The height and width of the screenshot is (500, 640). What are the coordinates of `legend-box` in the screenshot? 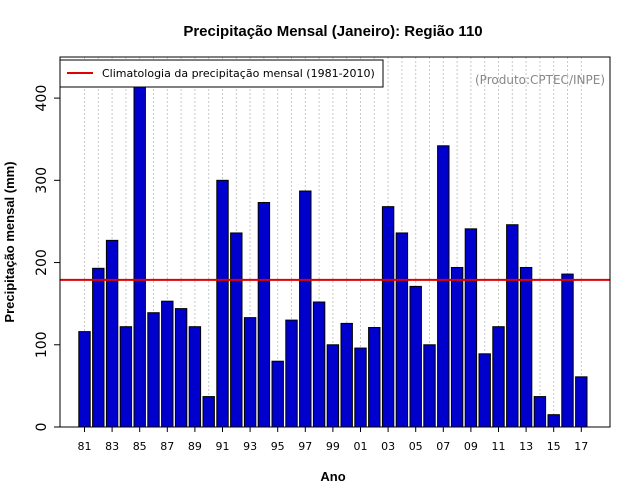 It's located at (221, 73).